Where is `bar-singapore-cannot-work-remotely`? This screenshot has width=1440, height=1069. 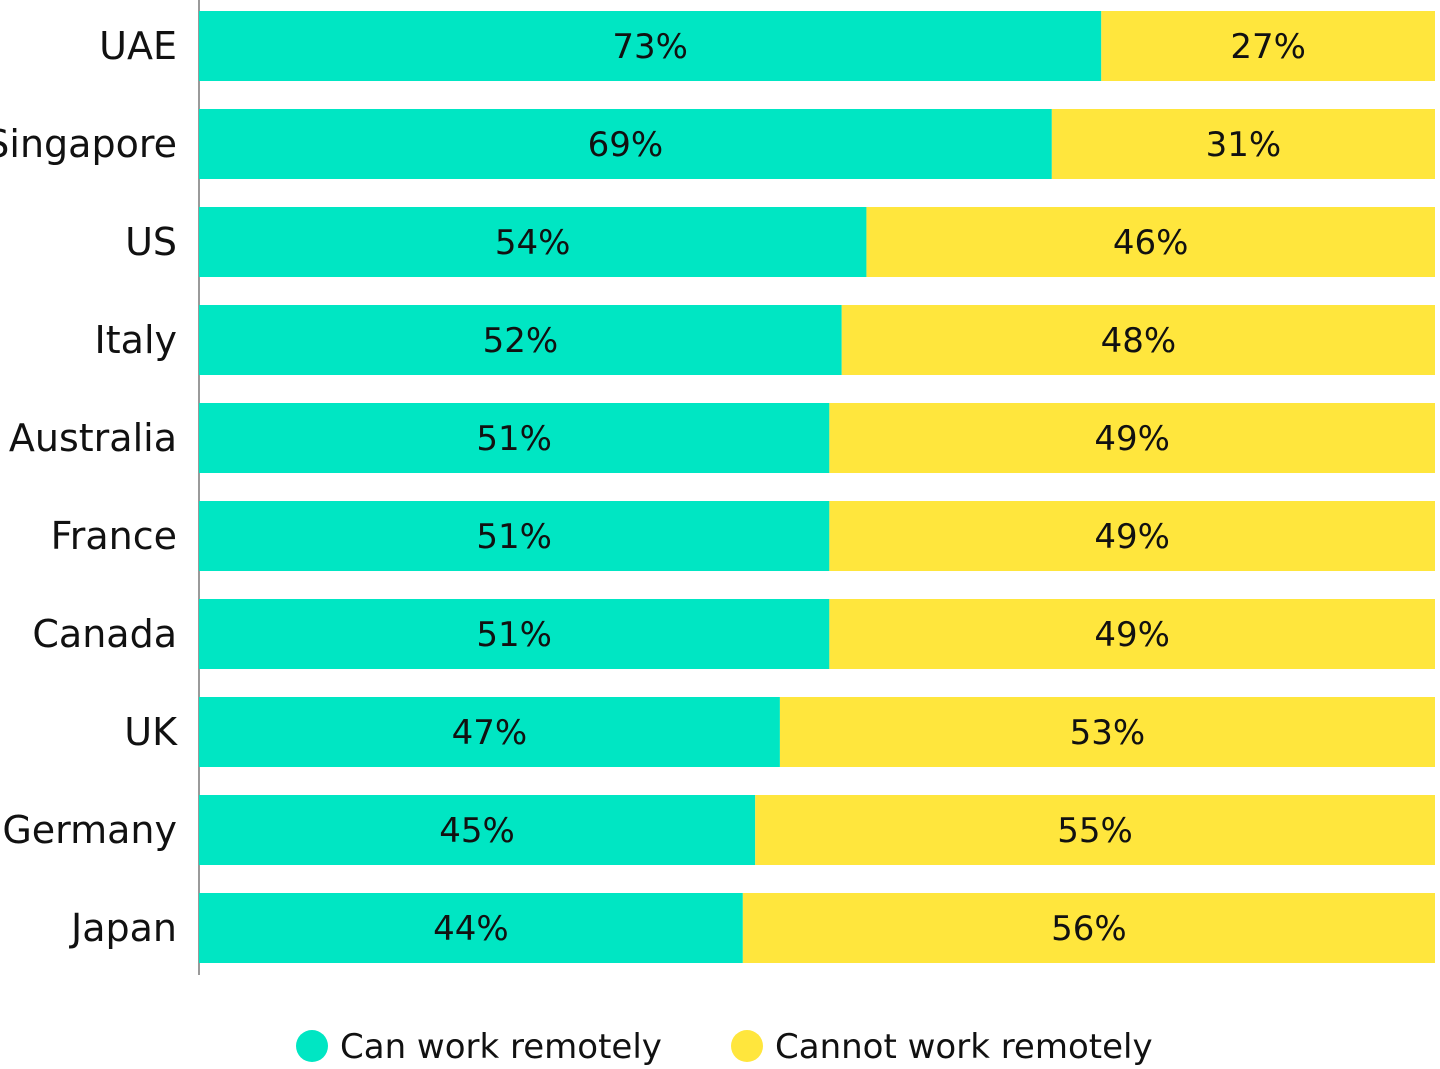 bar-singapore-cannot-work-remotely is located at coordinates (1243, 144).